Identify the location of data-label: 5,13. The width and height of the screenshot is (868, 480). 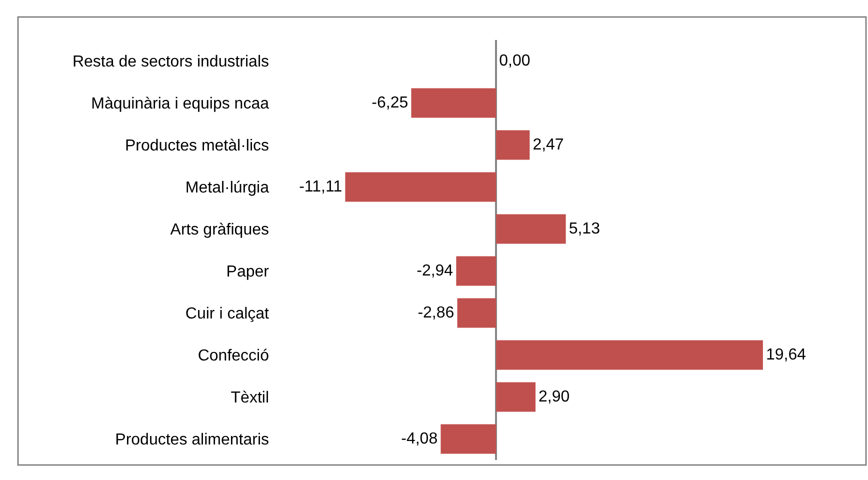
(584, 229).